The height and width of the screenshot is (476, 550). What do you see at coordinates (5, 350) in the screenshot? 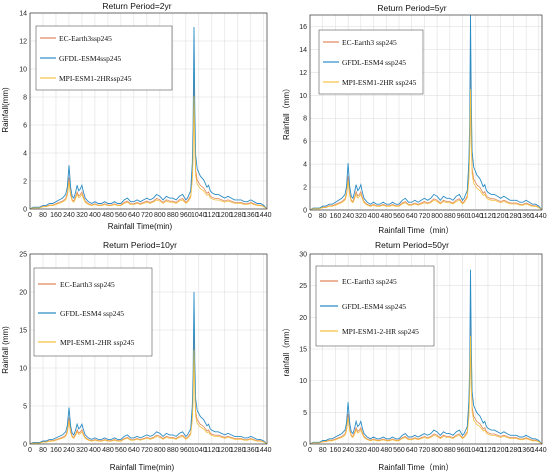
I see `y-axis-label: Rainfall (mm)` at bounding box center [5, 350].